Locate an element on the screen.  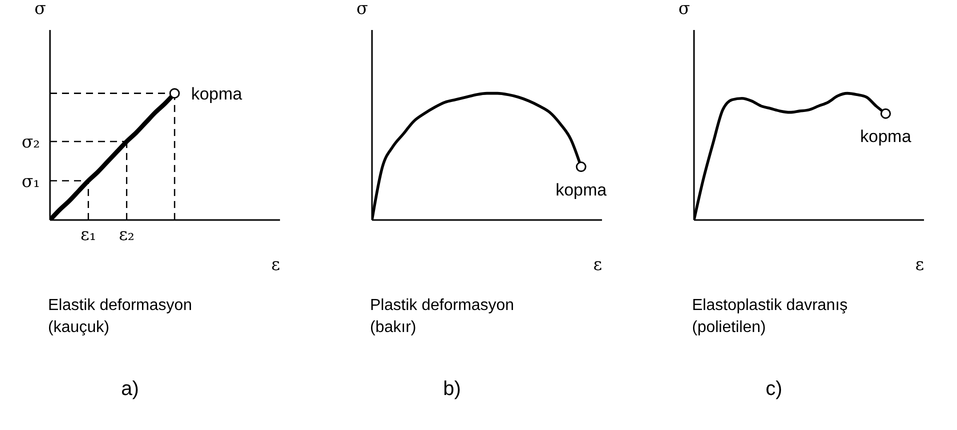
x-tick-label: ε₁ is located at coordinates (88, 235).